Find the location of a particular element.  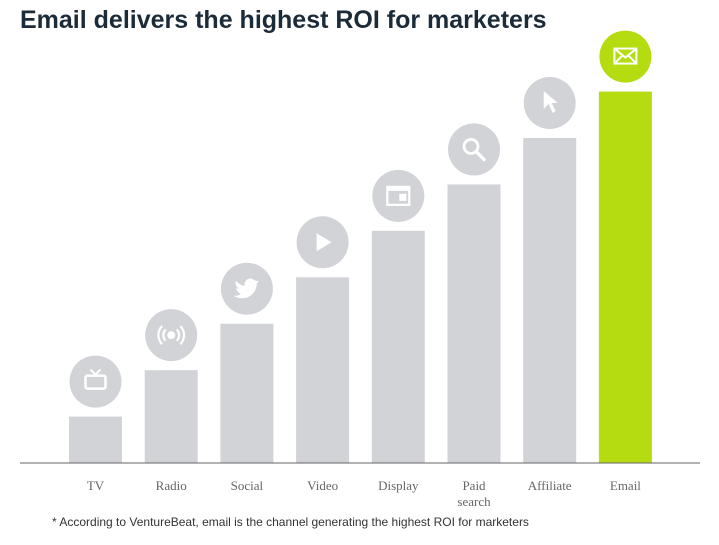

category-label-social: Social is located at coordinates (247, 485).